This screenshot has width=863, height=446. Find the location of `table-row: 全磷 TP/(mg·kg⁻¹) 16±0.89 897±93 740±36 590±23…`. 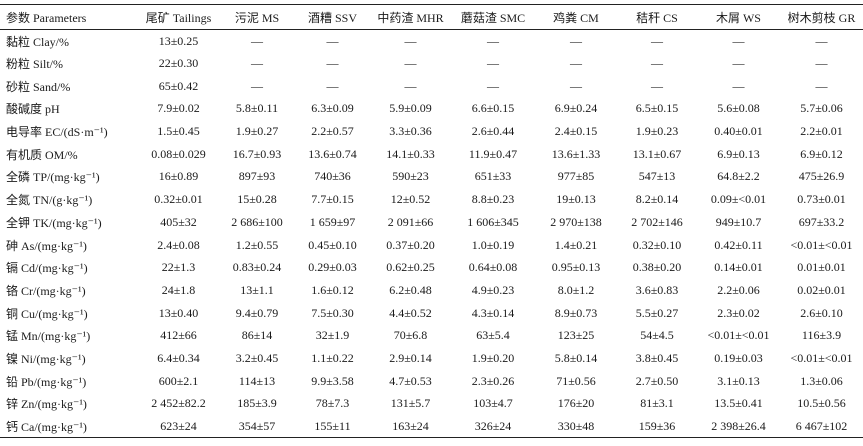

table-row: 全磷 TP/(mg·kg⁻¹) 16±0.89 897±93 740±36 590±23… is located at coordinates (431, 177).